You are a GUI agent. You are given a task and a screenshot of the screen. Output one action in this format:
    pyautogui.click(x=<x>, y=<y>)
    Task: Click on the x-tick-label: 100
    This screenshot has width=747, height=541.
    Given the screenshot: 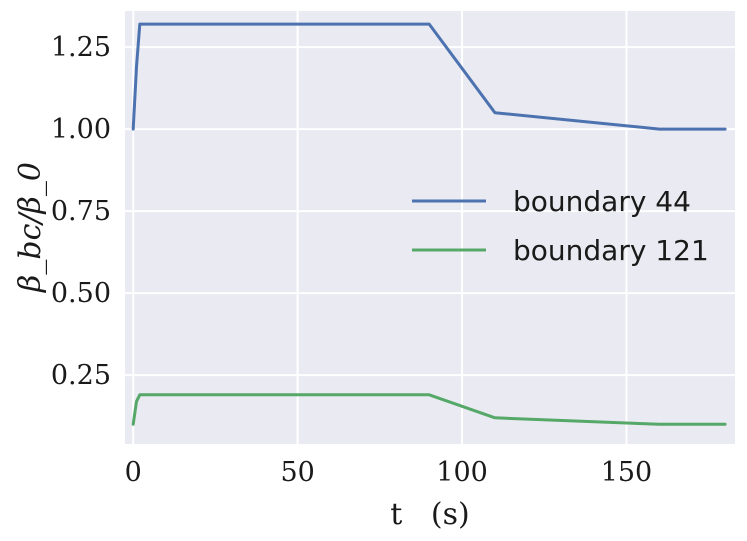 What is the action you would take?
    pyautogui.click(x=462, y=472)
    